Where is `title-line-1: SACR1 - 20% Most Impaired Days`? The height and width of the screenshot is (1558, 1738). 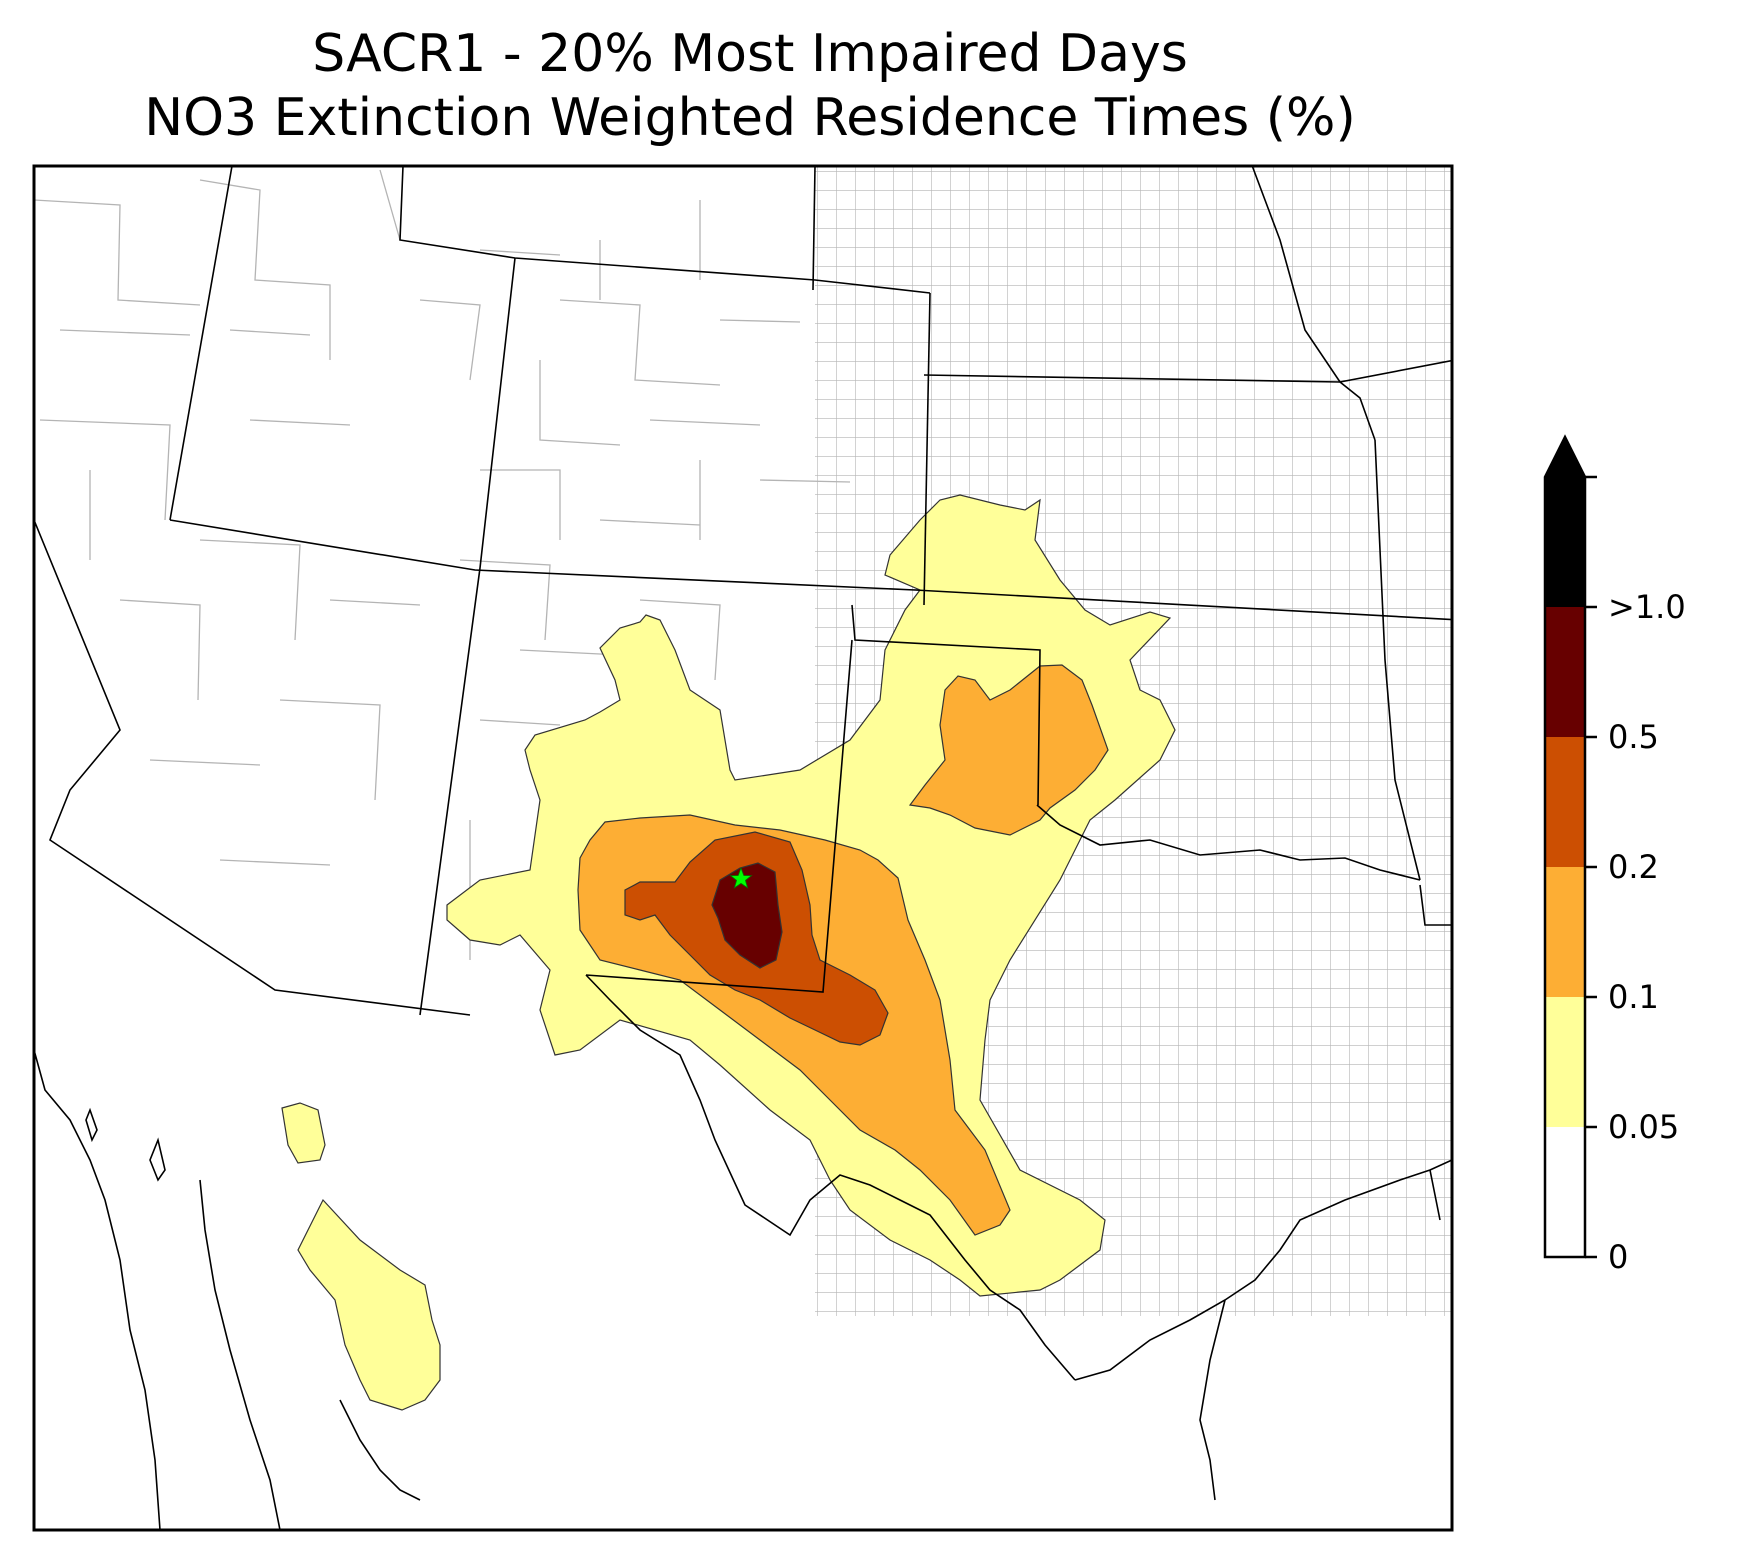
title-line-1: SACR1 - 20% Most Impaired Days is located at coordinates (750, 54).